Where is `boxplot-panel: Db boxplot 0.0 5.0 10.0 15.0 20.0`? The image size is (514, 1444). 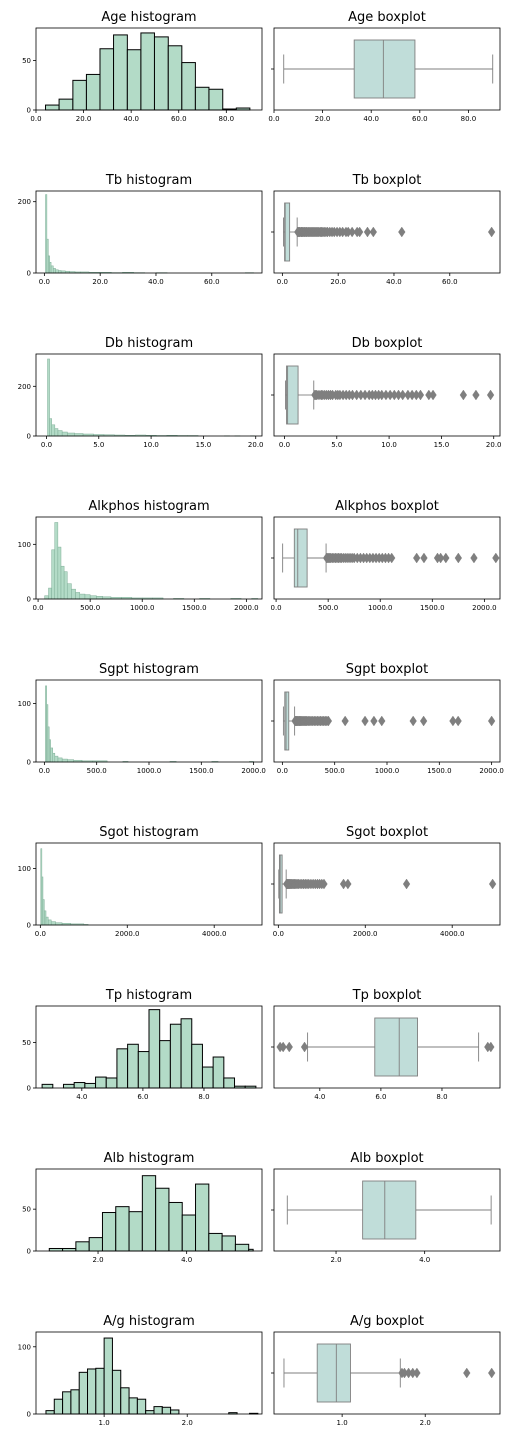
boxplot-panel: Db boxplot 0.0 5.0 10.0 15.0 20.0 is located at coordinates (386, 392).